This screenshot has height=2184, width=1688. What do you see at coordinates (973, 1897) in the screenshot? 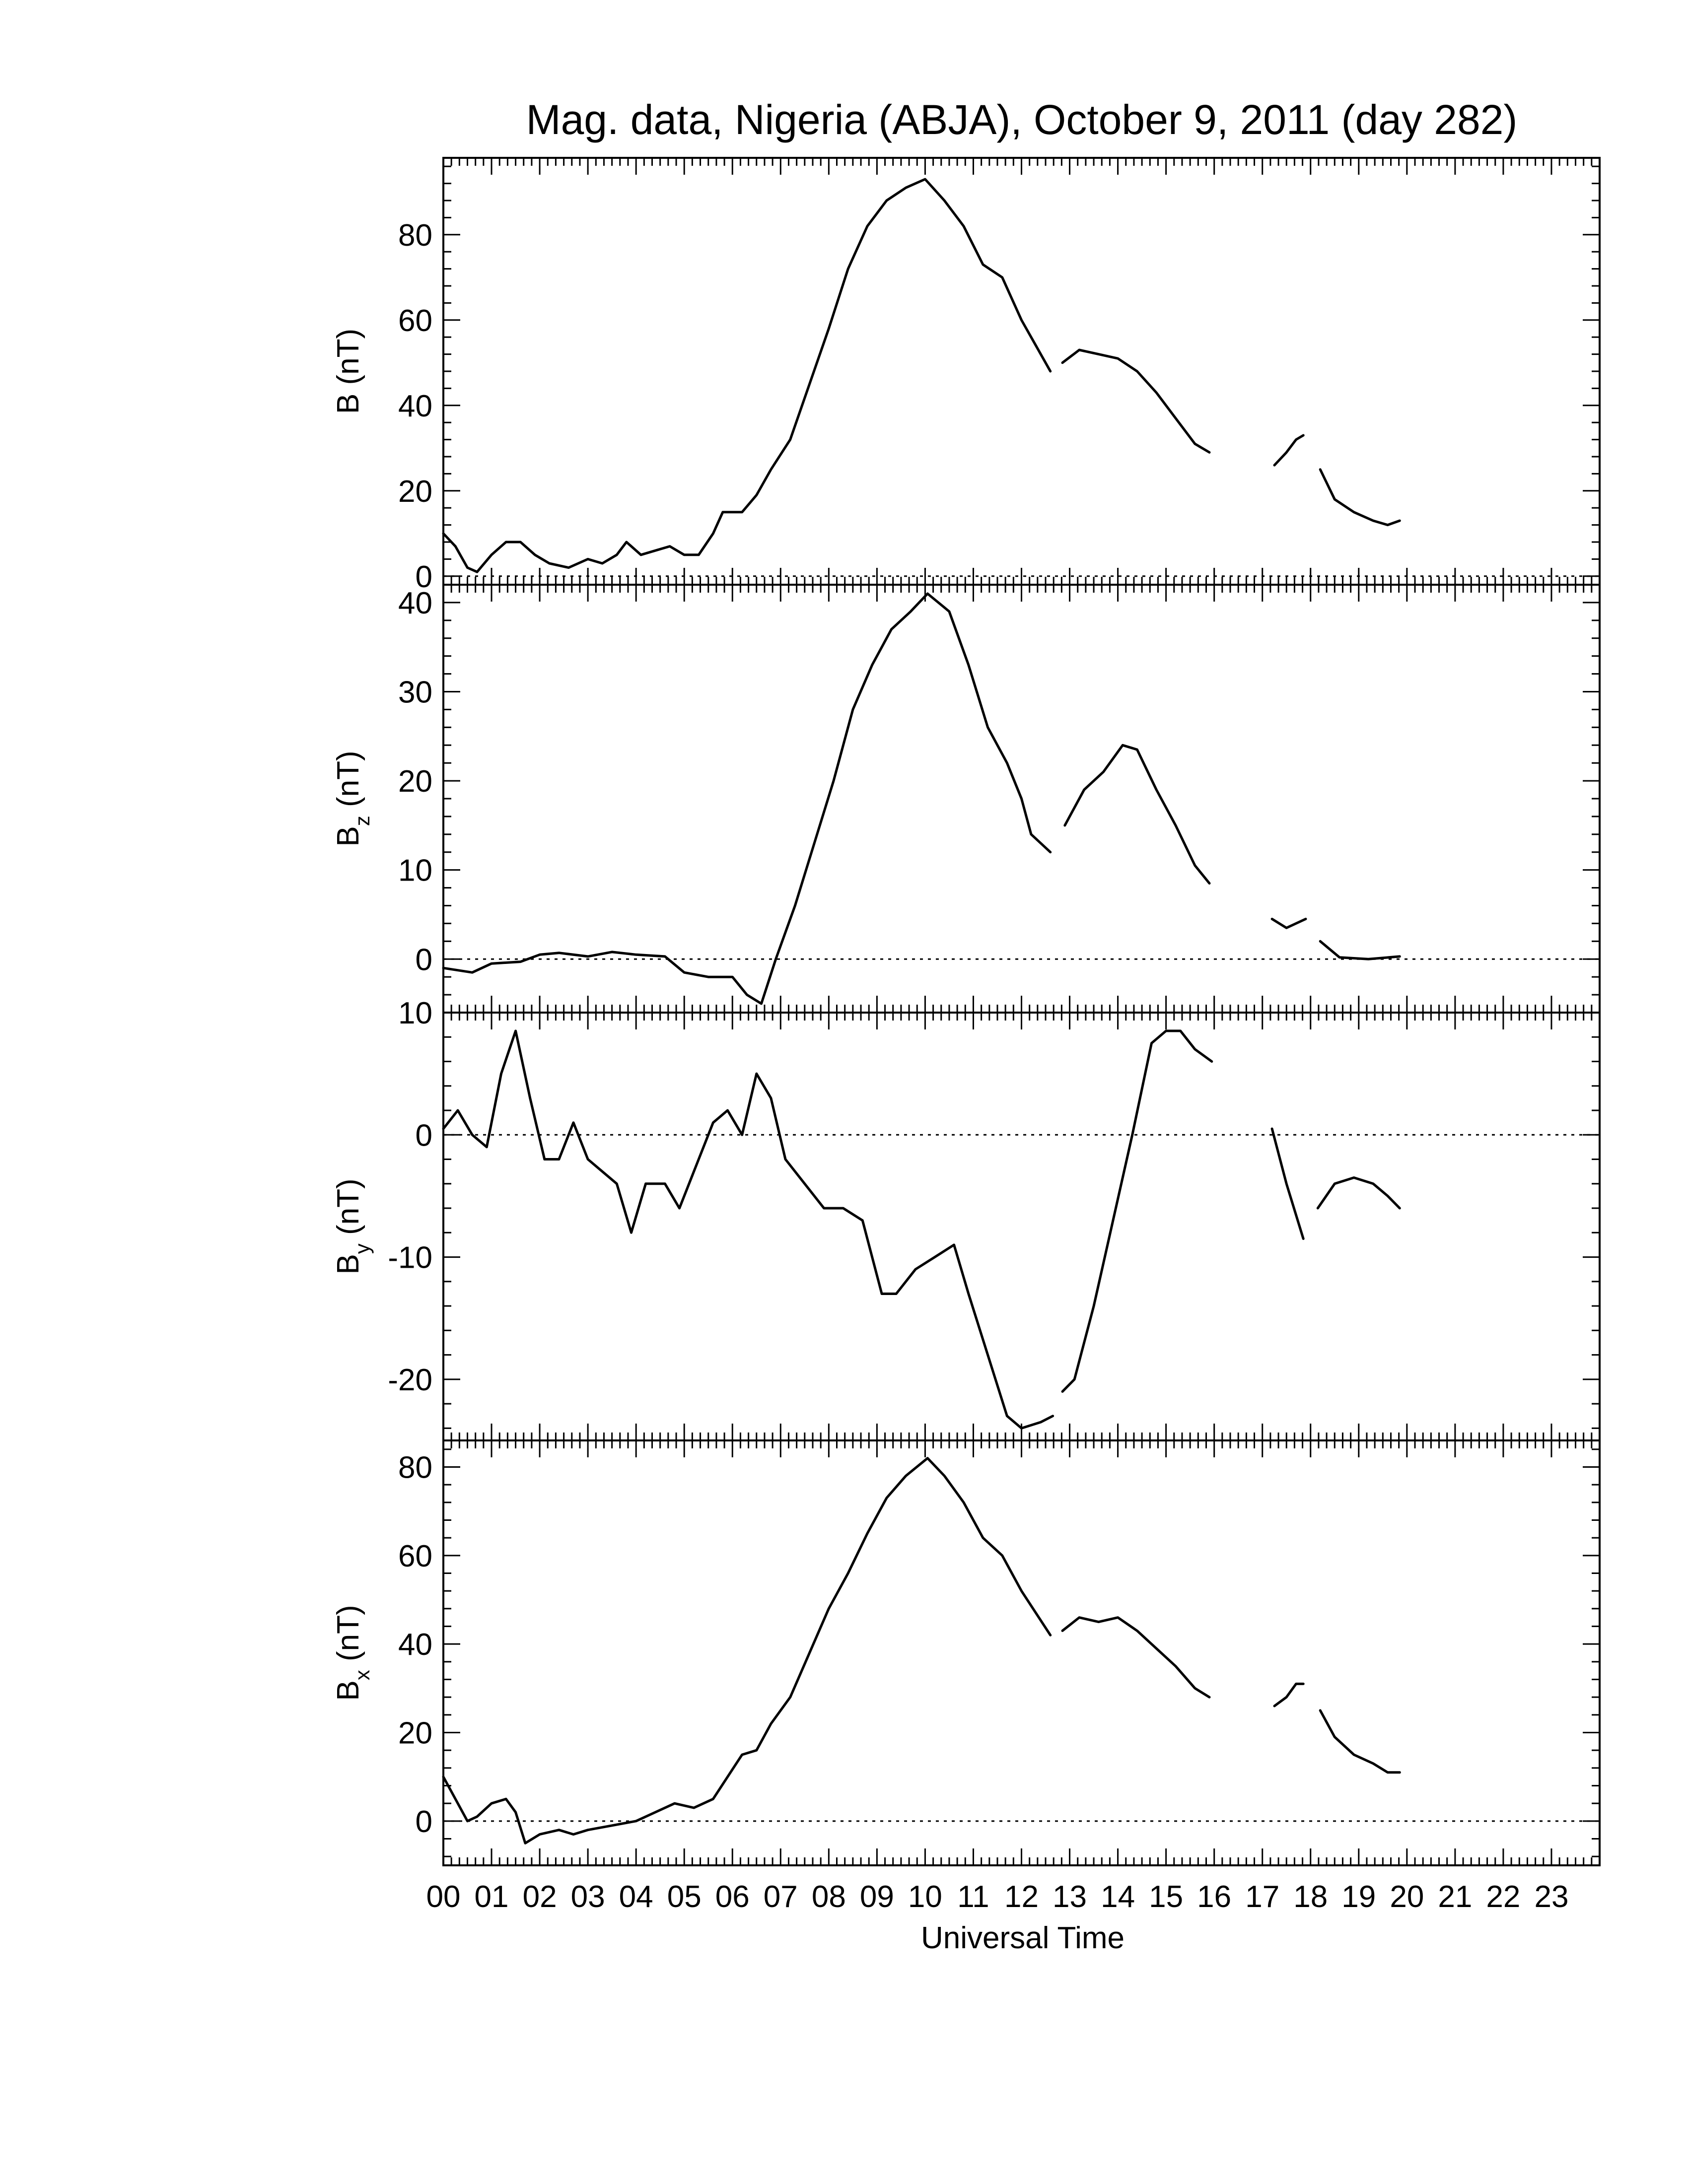
I see `x-tick-label: 11` at bounding box center [973, 1897].